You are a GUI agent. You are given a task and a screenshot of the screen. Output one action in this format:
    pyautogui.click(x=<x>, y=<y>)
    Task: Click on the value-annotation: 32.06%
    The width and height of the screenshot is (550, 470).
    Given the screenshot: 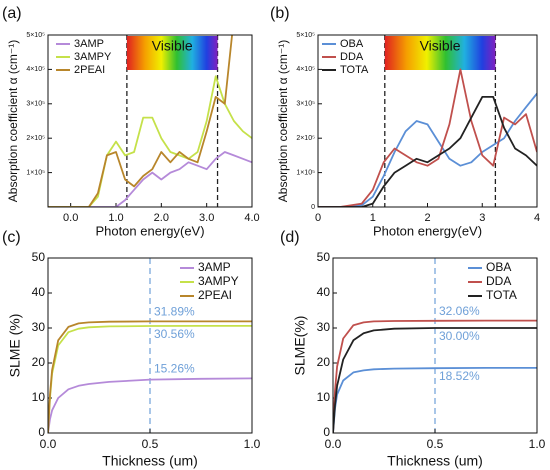 What is the action you would take?
    pyautogui.click(x=459, y=311)
    